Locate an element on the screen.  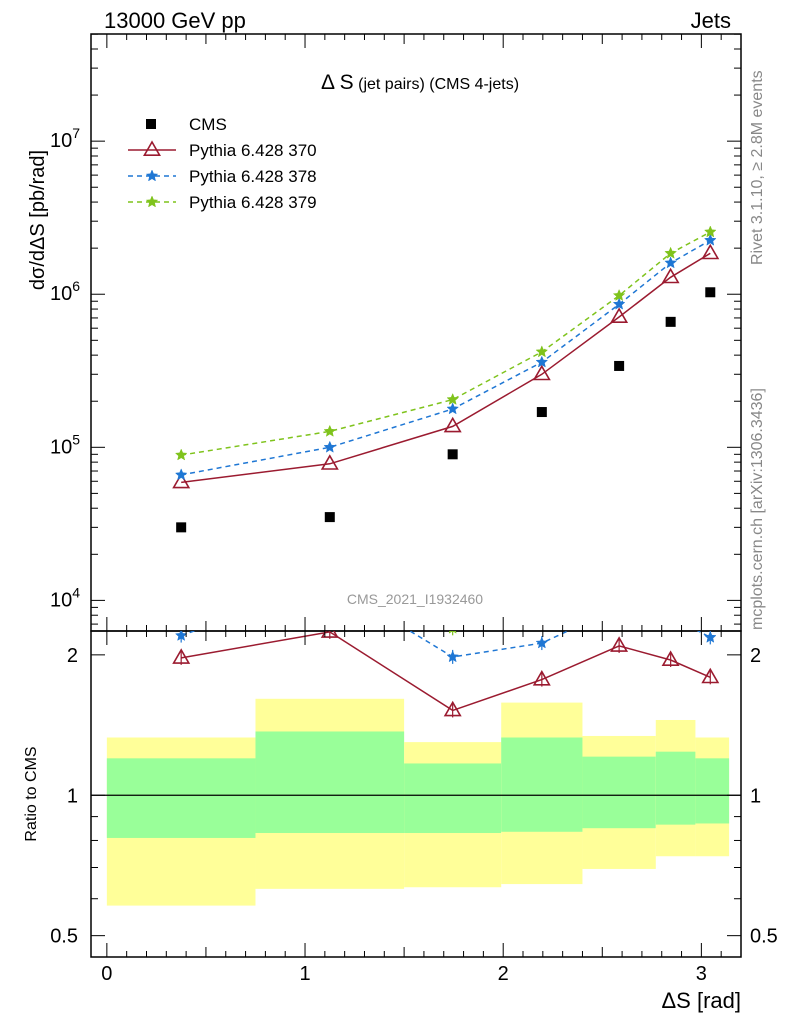
ratio-tick-label-right: 1 is located at coordinates (755, 796).